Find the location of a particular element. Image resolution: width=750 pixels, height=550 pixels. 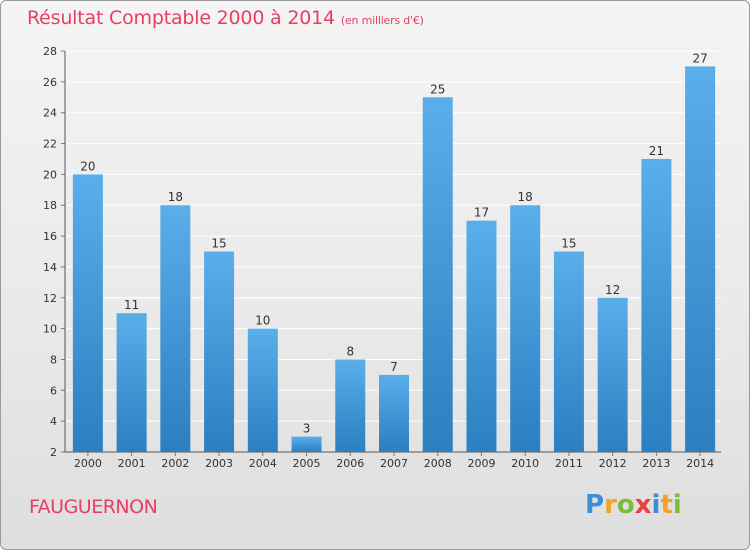

unit-note: (en milliers d'€) is located at coordinates (382, 20).